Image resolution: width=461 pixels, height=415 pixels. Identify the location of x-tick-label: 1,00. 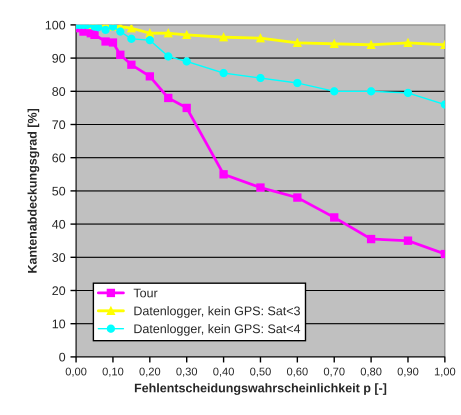
(445, 372).